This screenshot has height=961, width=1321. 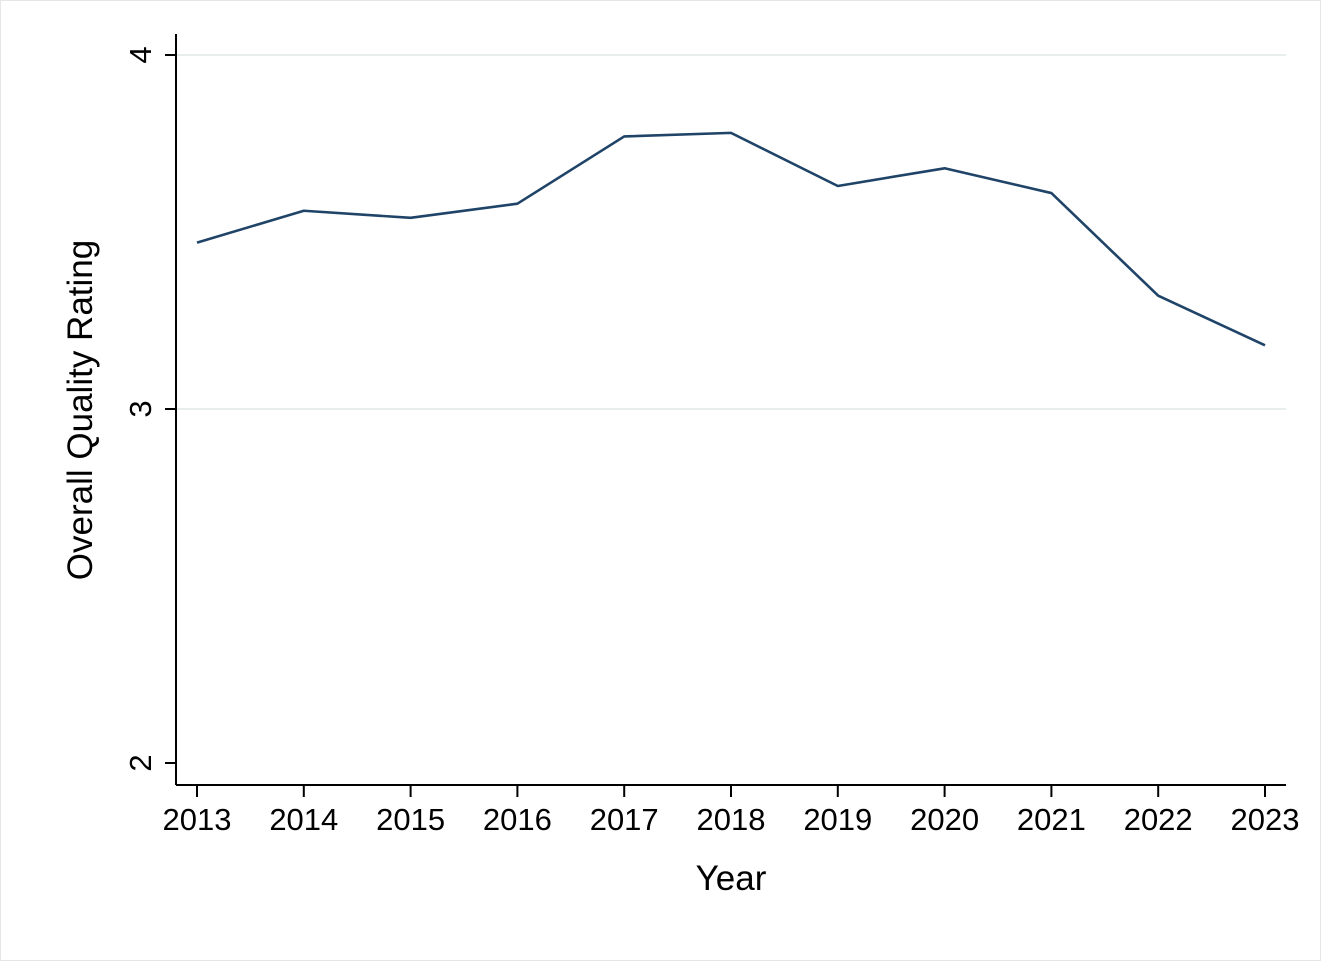 I want to click on x-tick-label: 2013, so click(x=197, y=819).